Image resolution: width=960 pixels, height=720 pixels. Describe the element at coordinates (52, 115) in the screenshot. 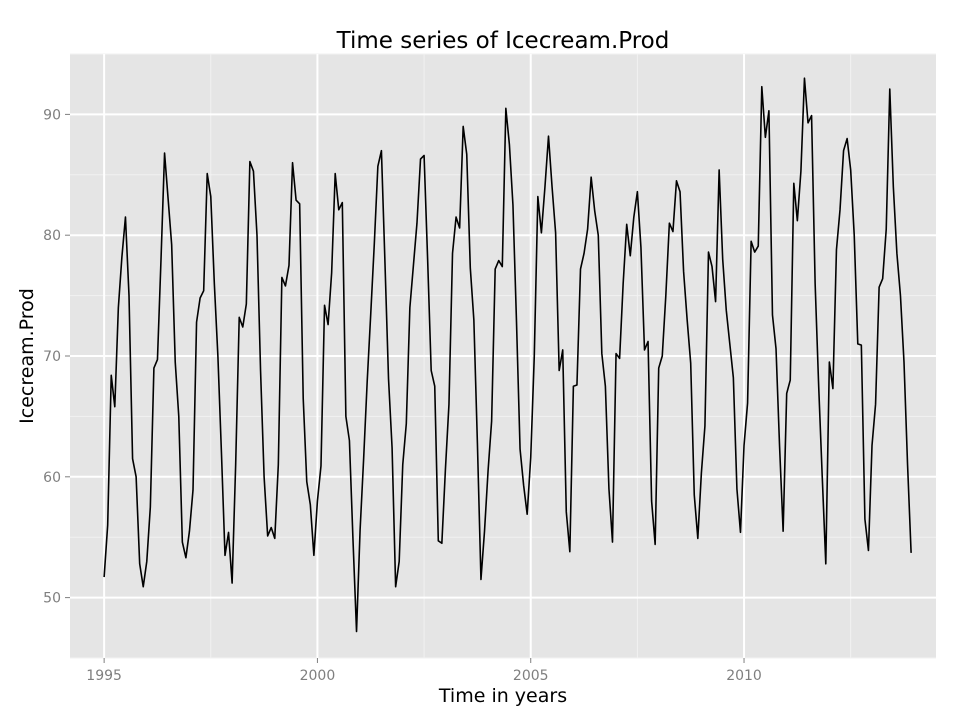

I see `y-tick-label: 90` at that location.